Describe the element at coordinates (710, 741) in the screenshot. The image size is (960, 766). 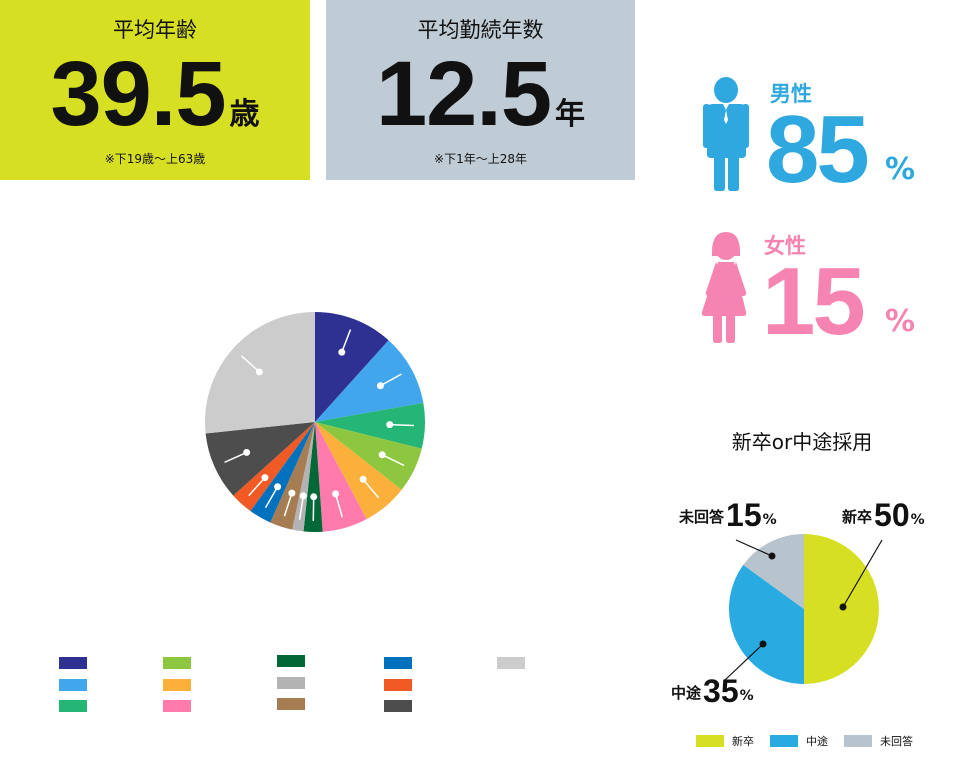
I see `hire-type-legend-new-swatch` at that location.